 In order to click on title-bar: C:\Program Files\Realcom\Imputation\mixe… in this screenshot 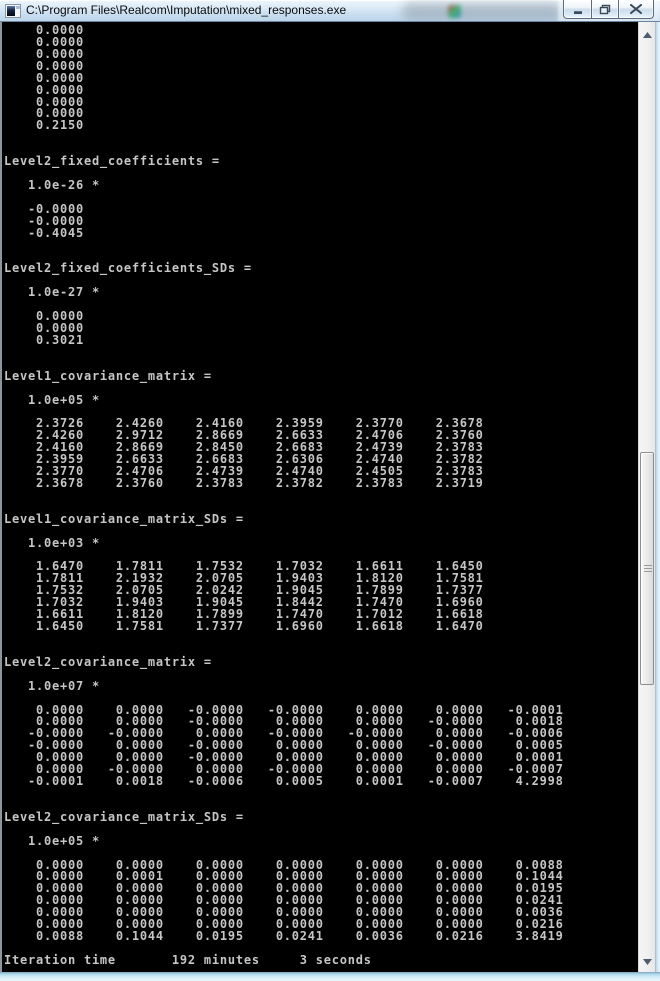, I will do `click(330, 11)`.